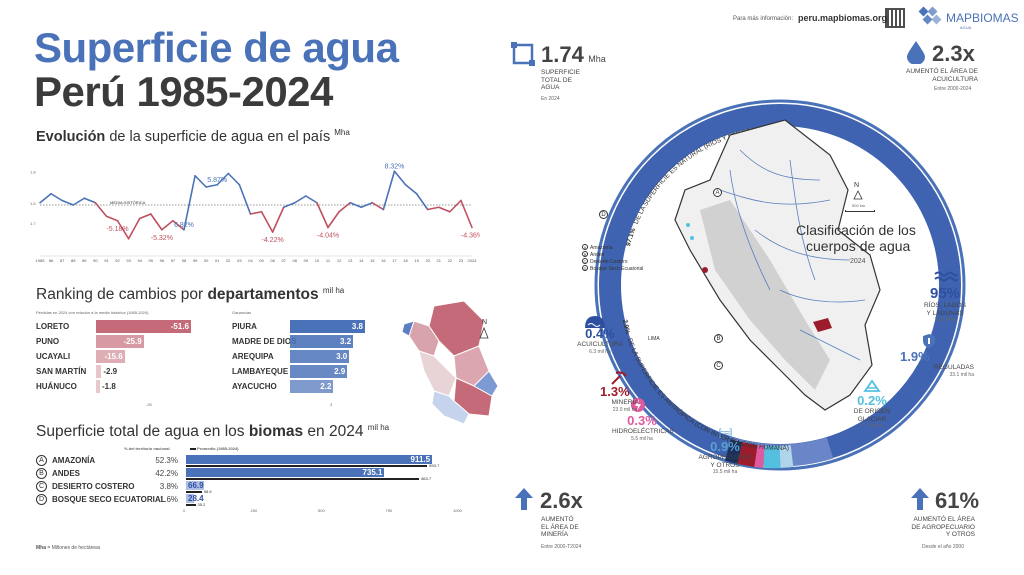 The height and width of the screenshot is (575, 1024). Describe the element at coordinates (470, 236) in the screenshot. I see `data-annotation: -4.36%` at that location.